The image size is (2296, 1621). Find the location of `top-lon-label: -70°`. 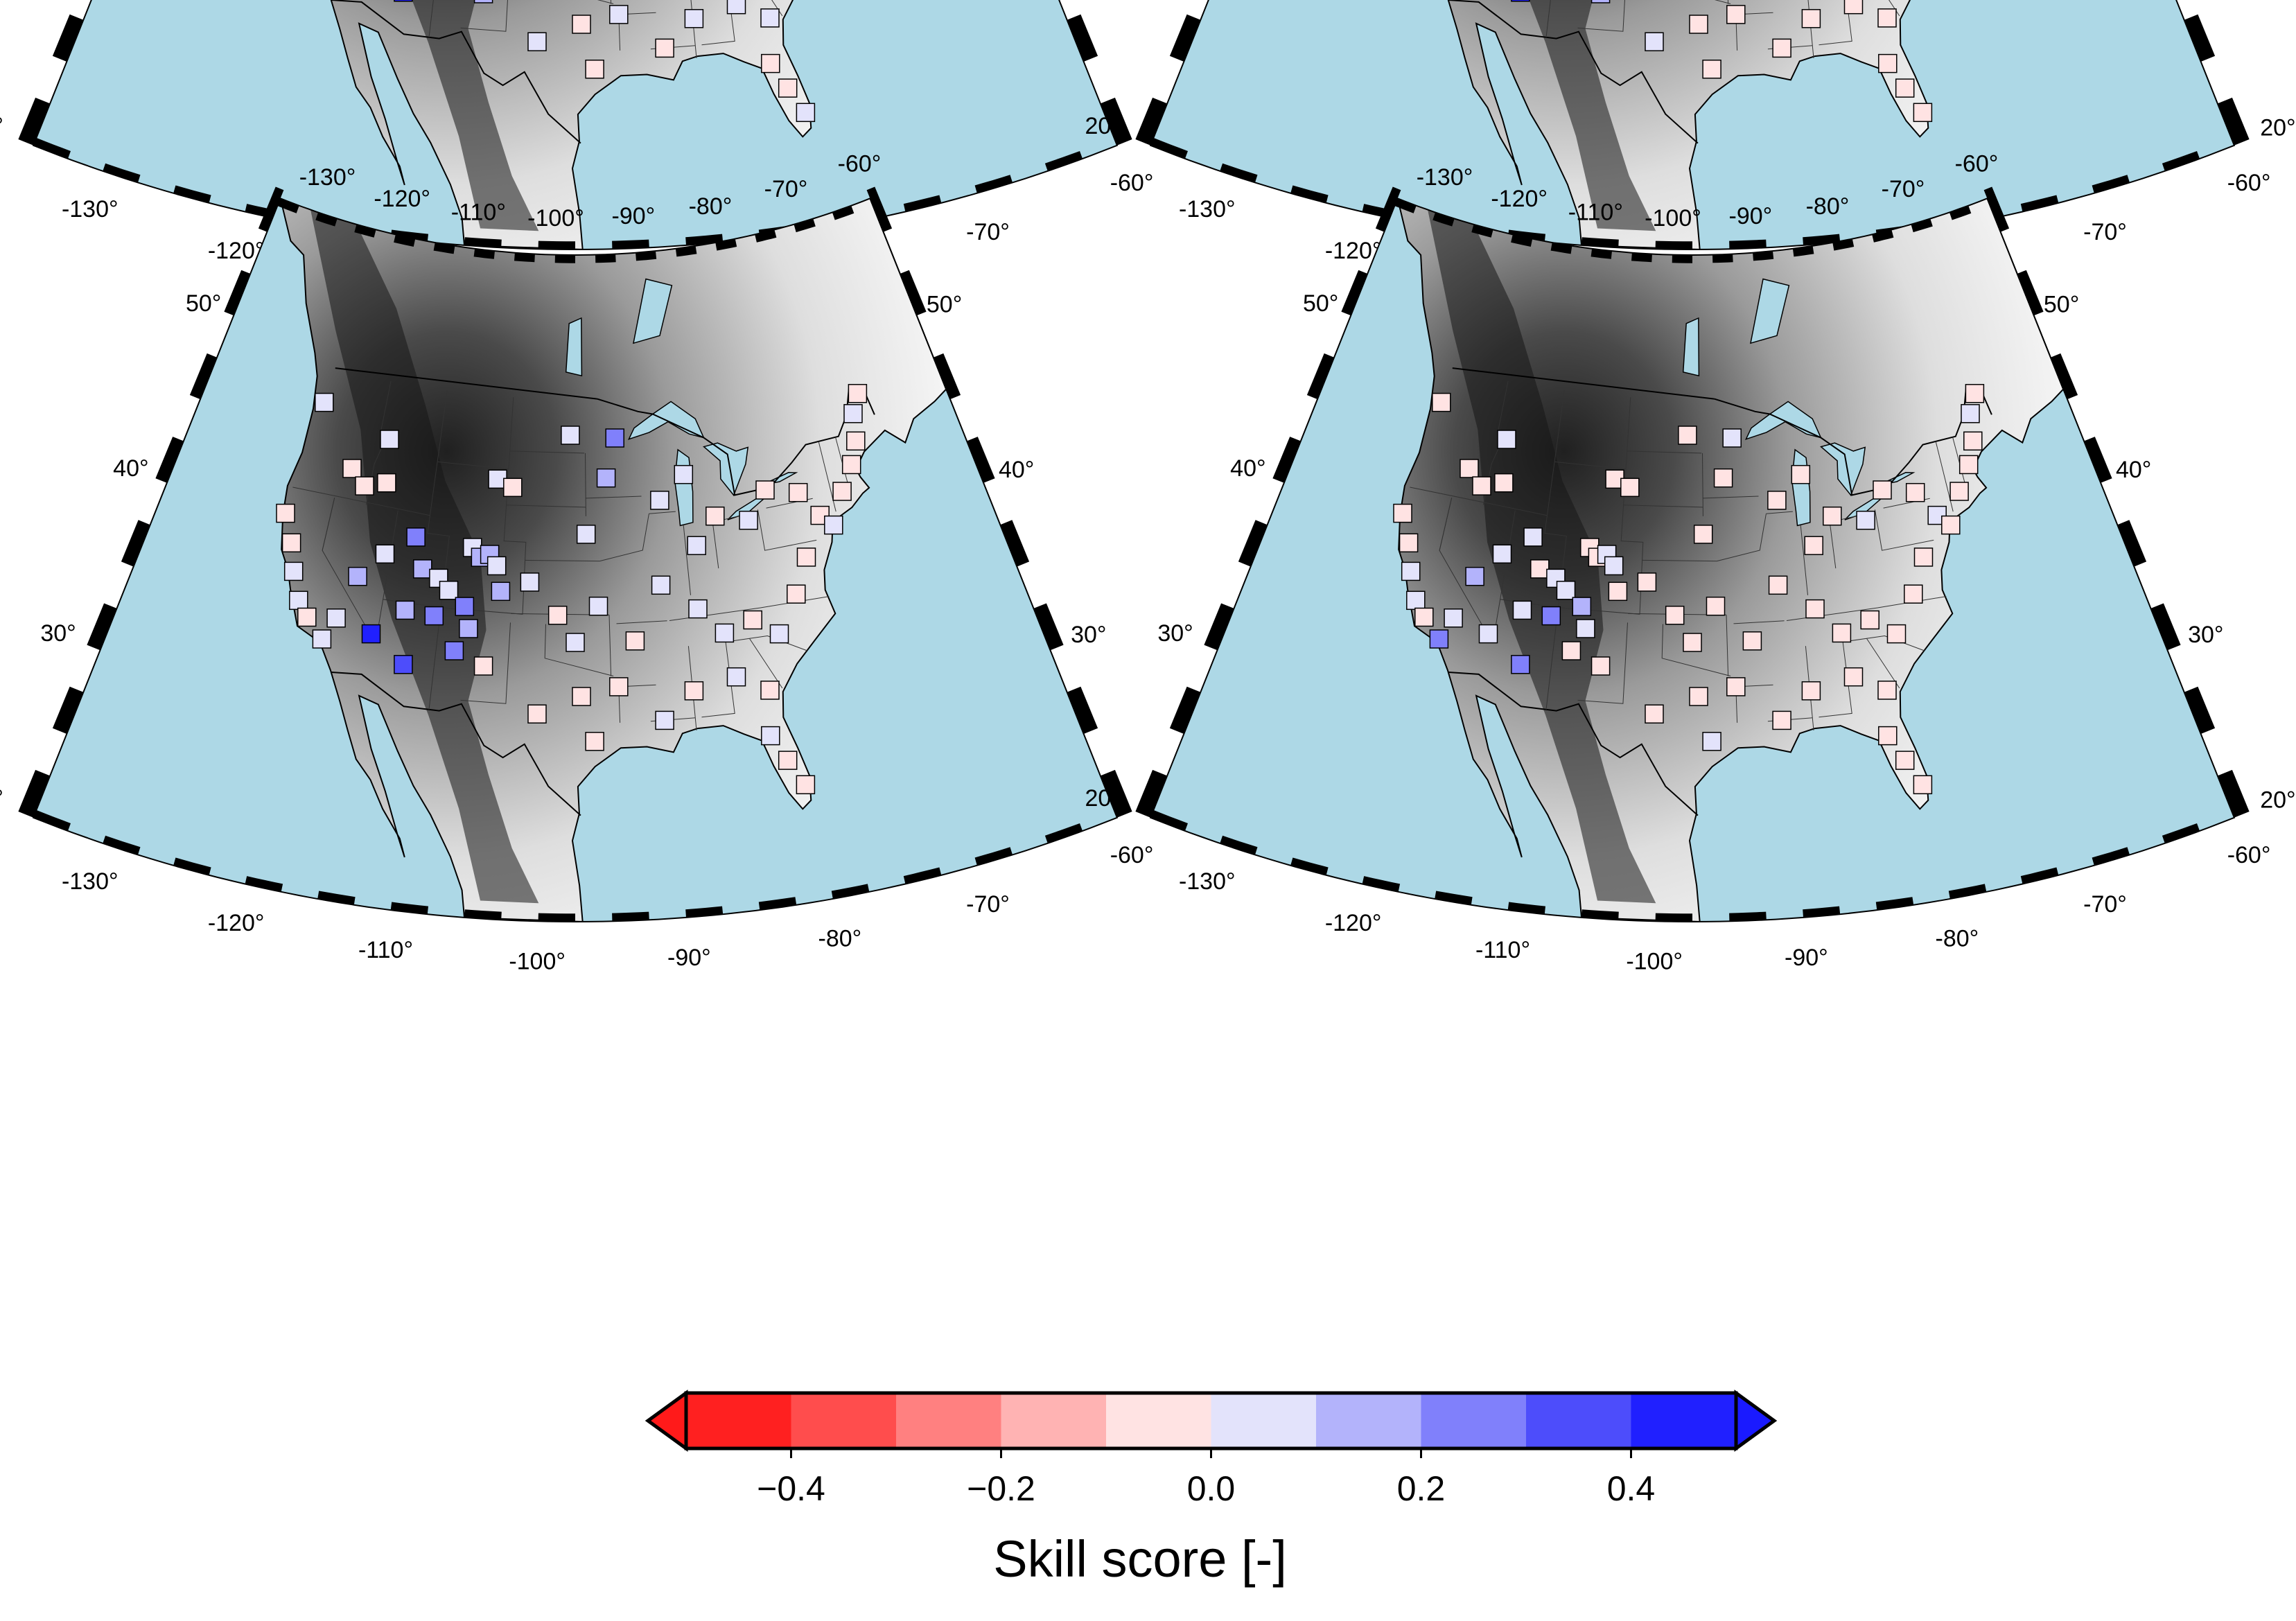

top-lon-label: -70° is located at coordinates (1903, 189).